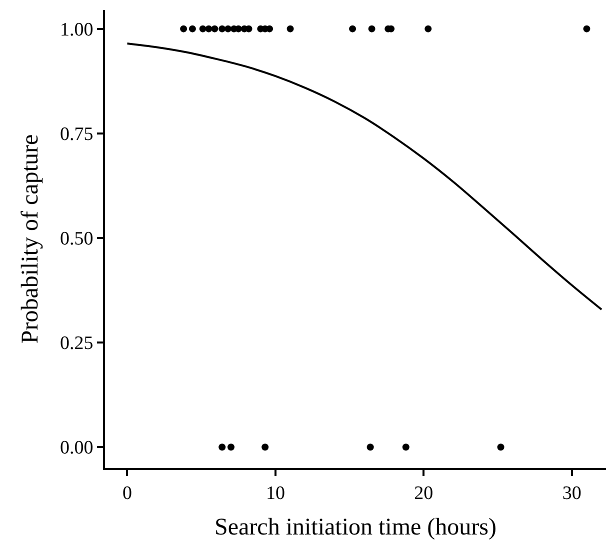  What do you see at coordinates (77, 29) in the screenshot?
I see `y-tick-label: 1.00` at bounding box center [77, 29].